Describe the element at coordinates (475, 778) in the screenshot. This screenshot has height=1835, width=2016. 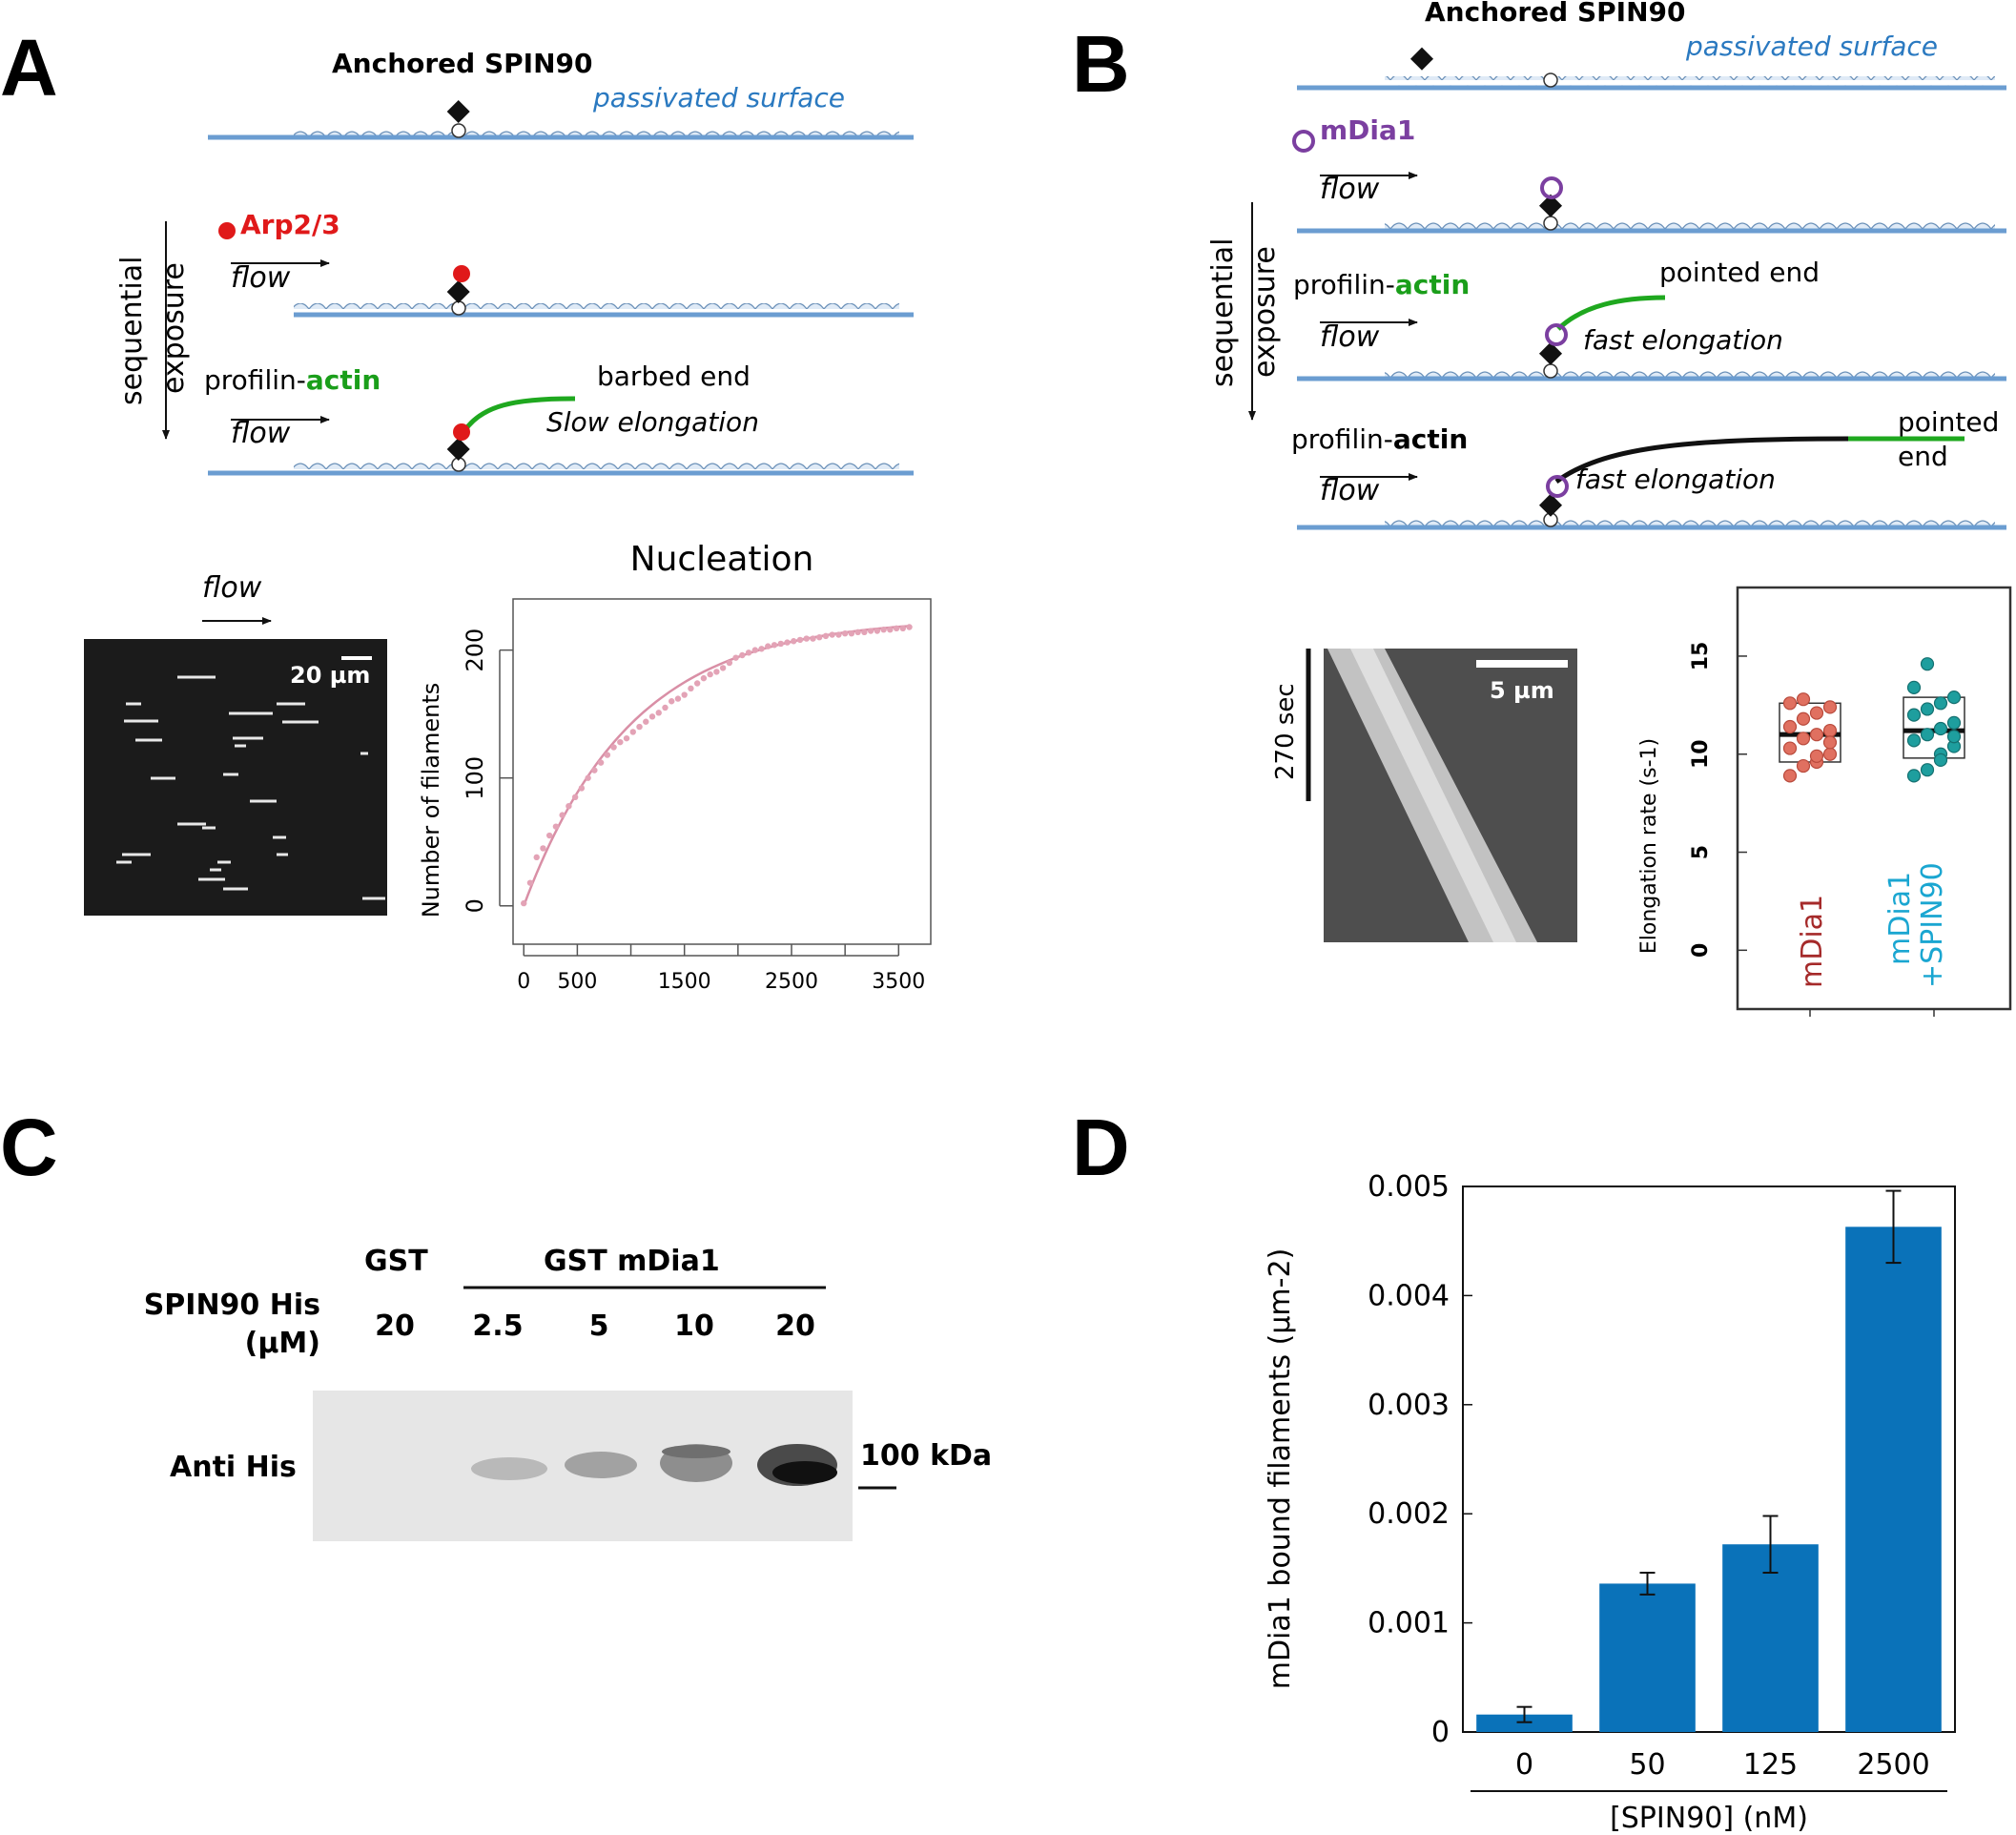
I see `y-tick-label: 100` at that location.